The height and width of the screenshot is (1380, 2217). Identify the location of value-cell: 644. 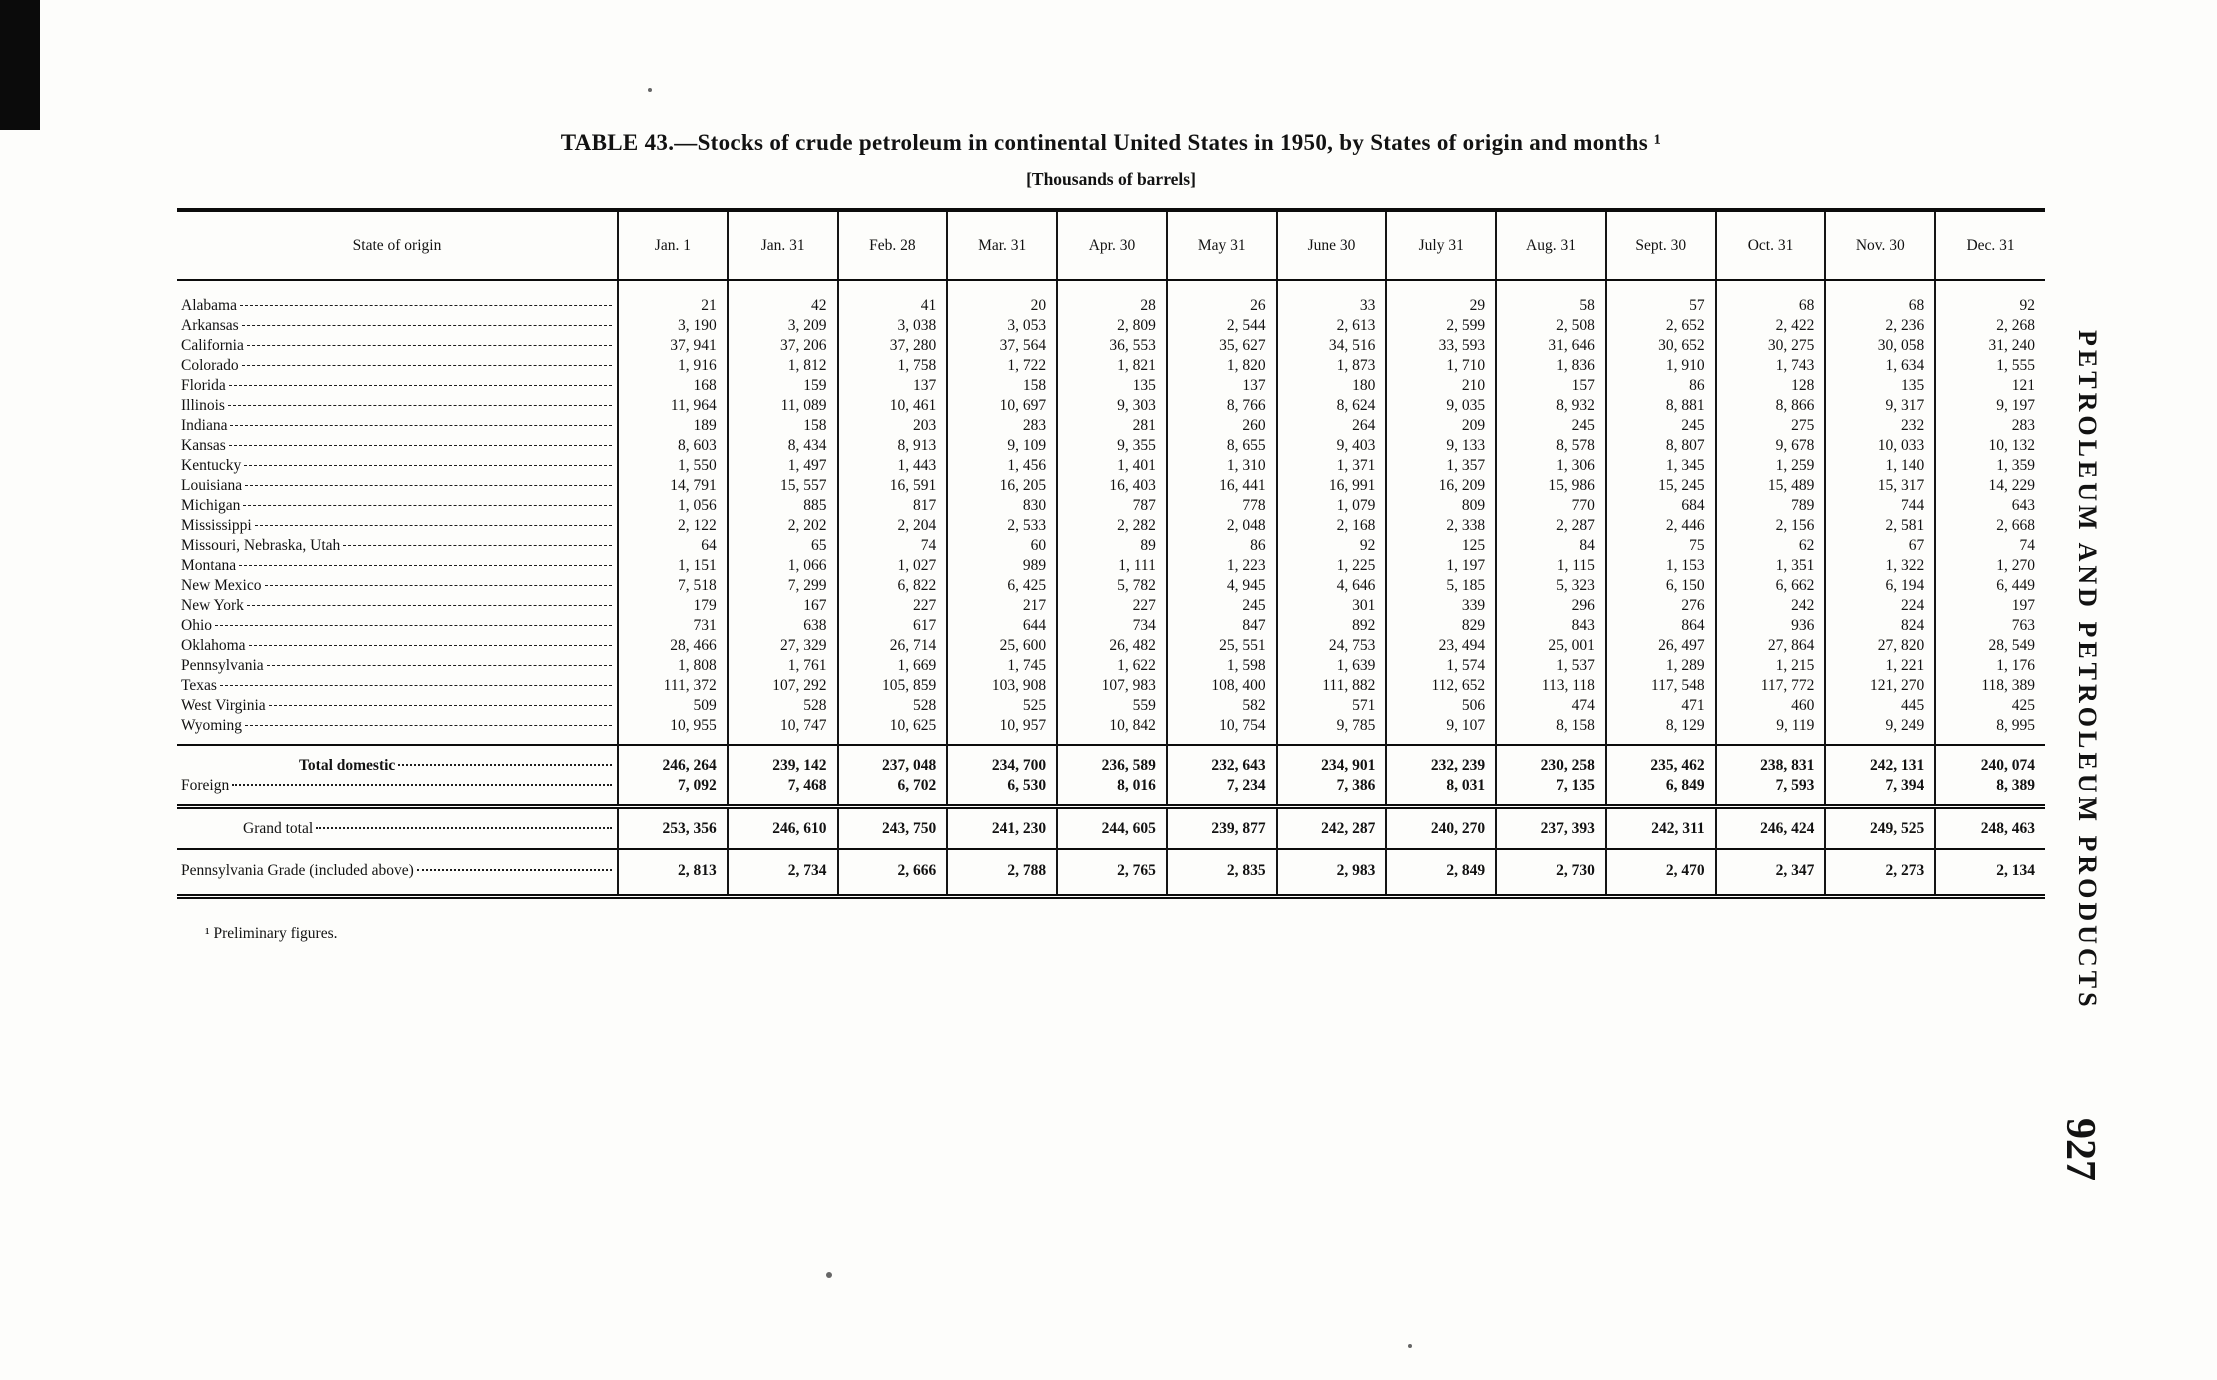
(1002, 625).